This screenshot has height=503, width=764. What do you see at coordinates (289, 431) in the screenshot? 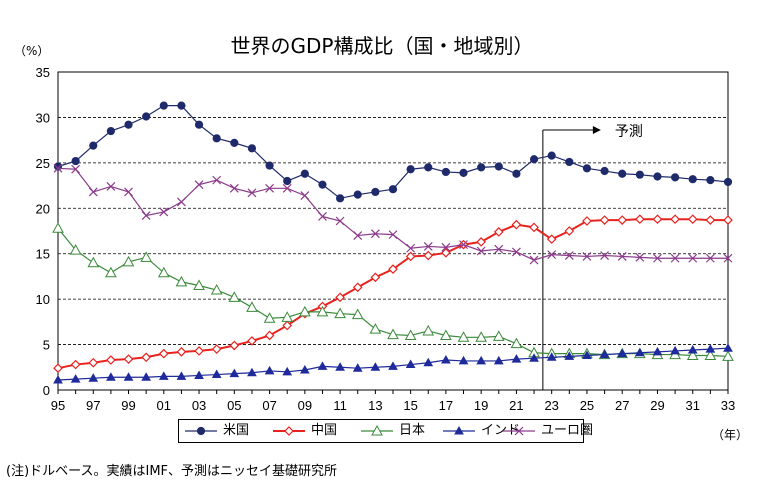
I see `legend-marker-china` at bounding box center [289, 431].